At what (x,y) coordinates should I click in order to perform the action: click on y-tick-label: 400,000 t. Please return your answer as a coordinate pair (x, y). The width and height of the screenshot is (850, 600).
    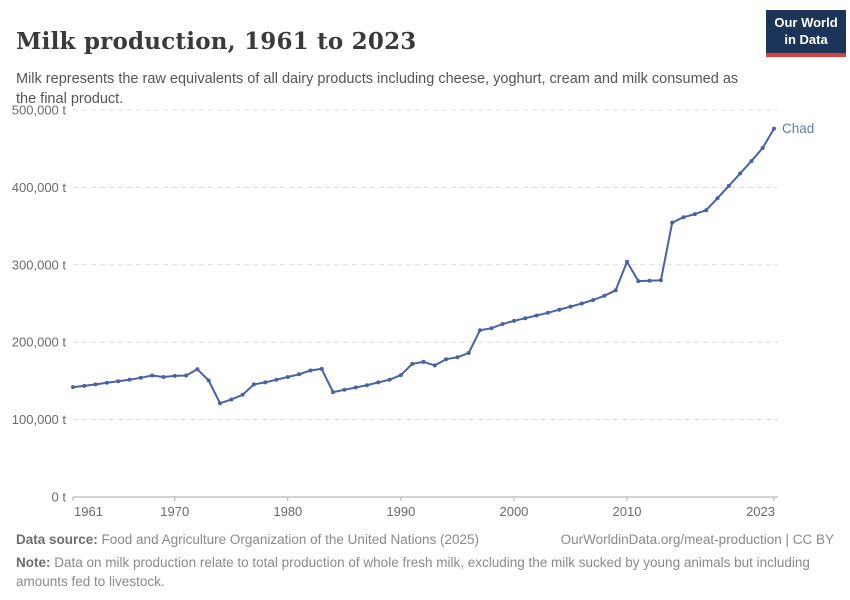
    Looking at the image, I should click on (39, 187).